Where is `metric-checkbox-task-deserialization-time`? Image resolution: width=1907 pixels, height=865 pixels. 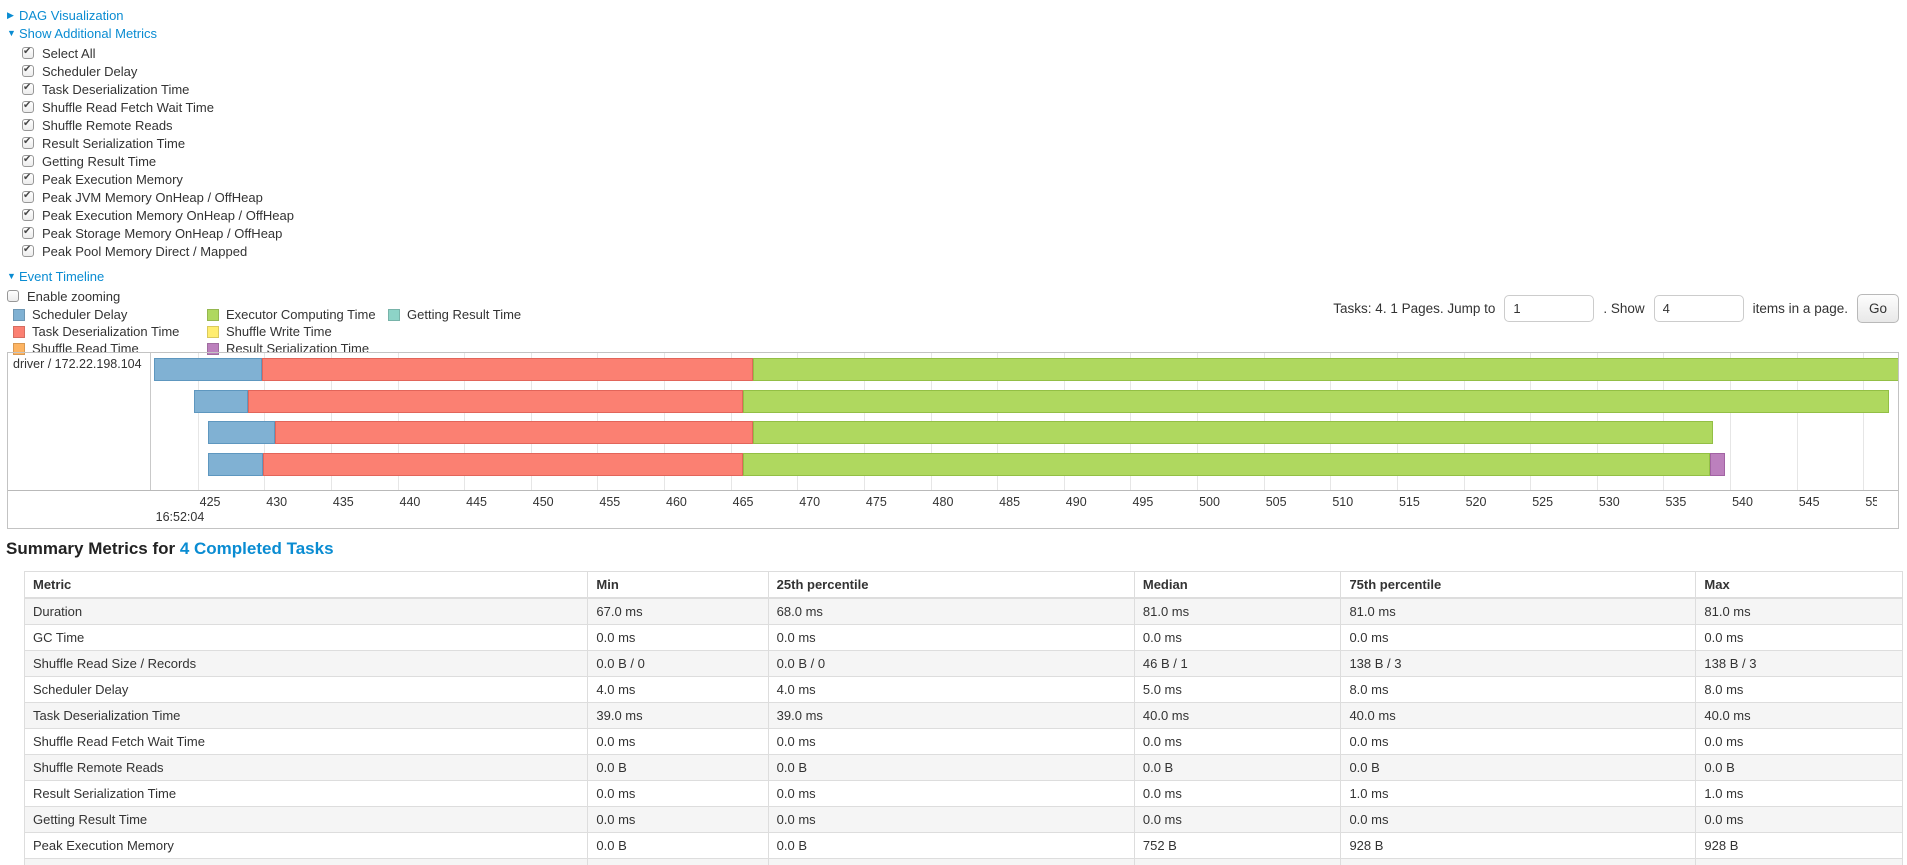
metric-checkbox-task-deserialization-time is located at coordinates (28, 88).